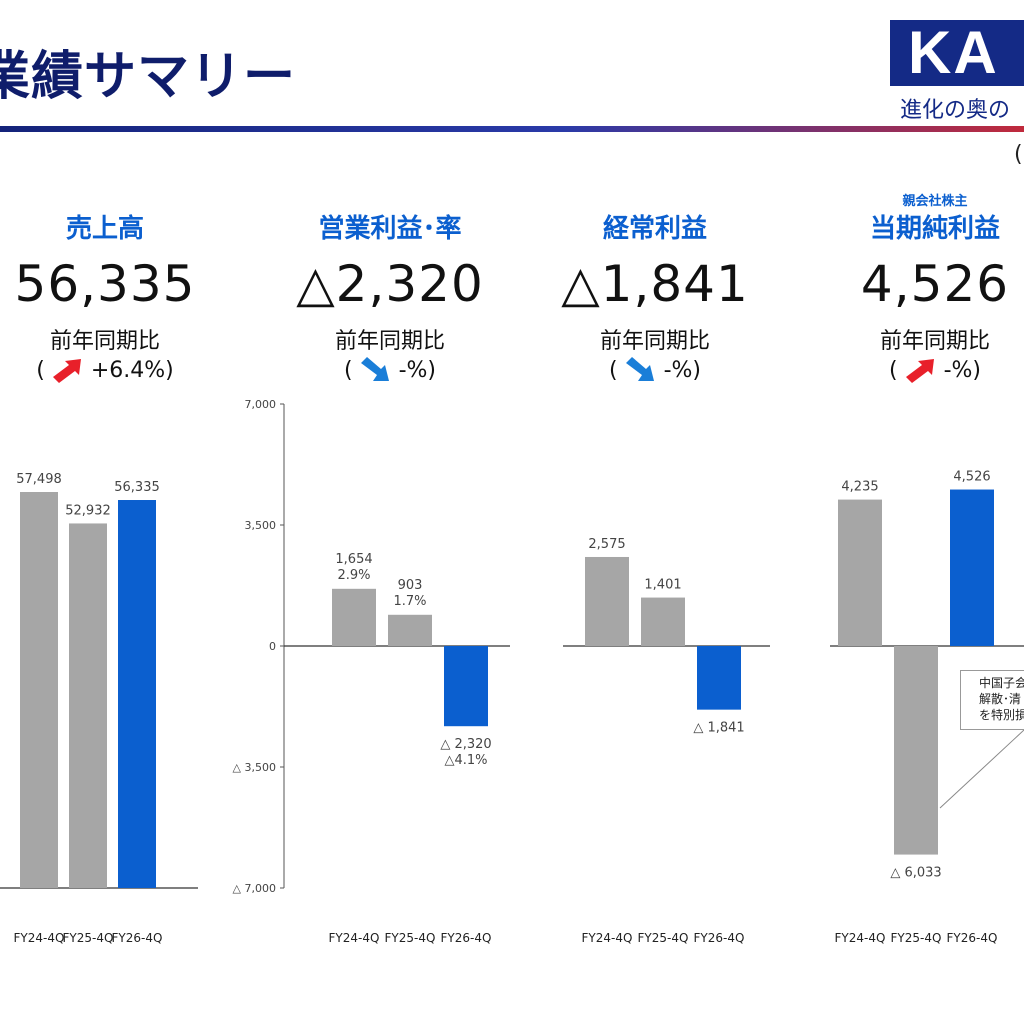 The width and height of the screenshot is (1024, 1024). What do you see at coordinates (859, 487) in the screenshot?
I see `data-label: 4,235` at bounding box center [859, 487].